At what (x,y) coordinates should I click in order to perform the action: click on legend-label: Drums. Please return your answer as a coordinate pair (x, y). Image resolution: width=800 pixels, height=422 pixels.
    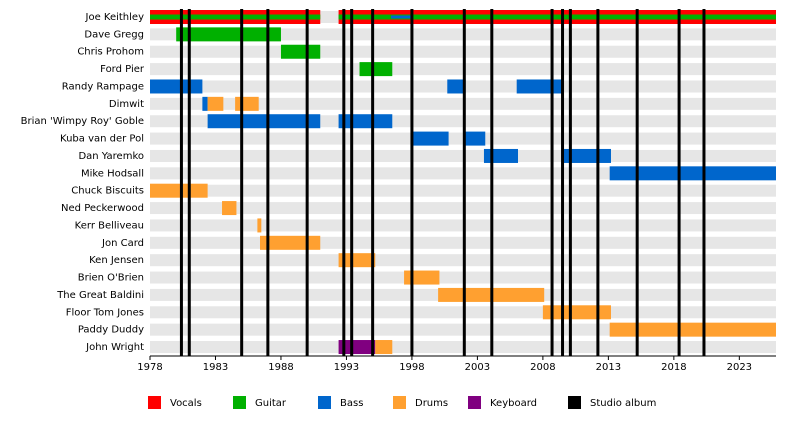
    Looking at the image, I should click on (431, 403).